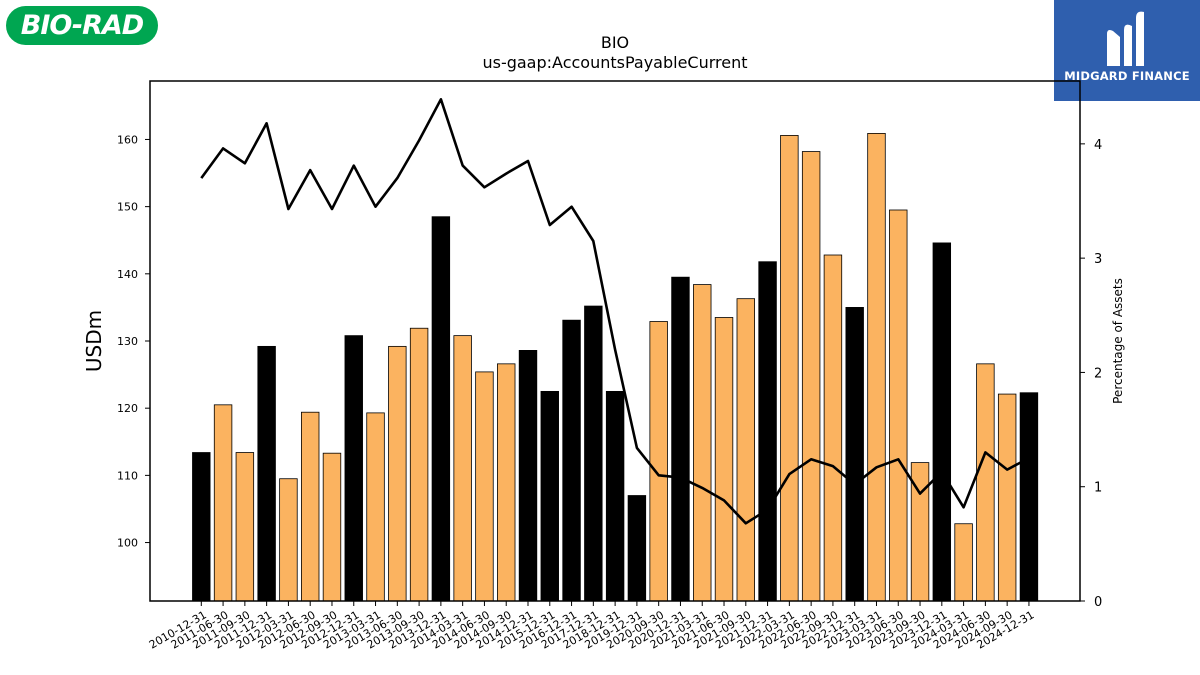  Describe the element at coordinates (1125, 39) in the screenshot. I see `midgard-mark-icon` at that location.